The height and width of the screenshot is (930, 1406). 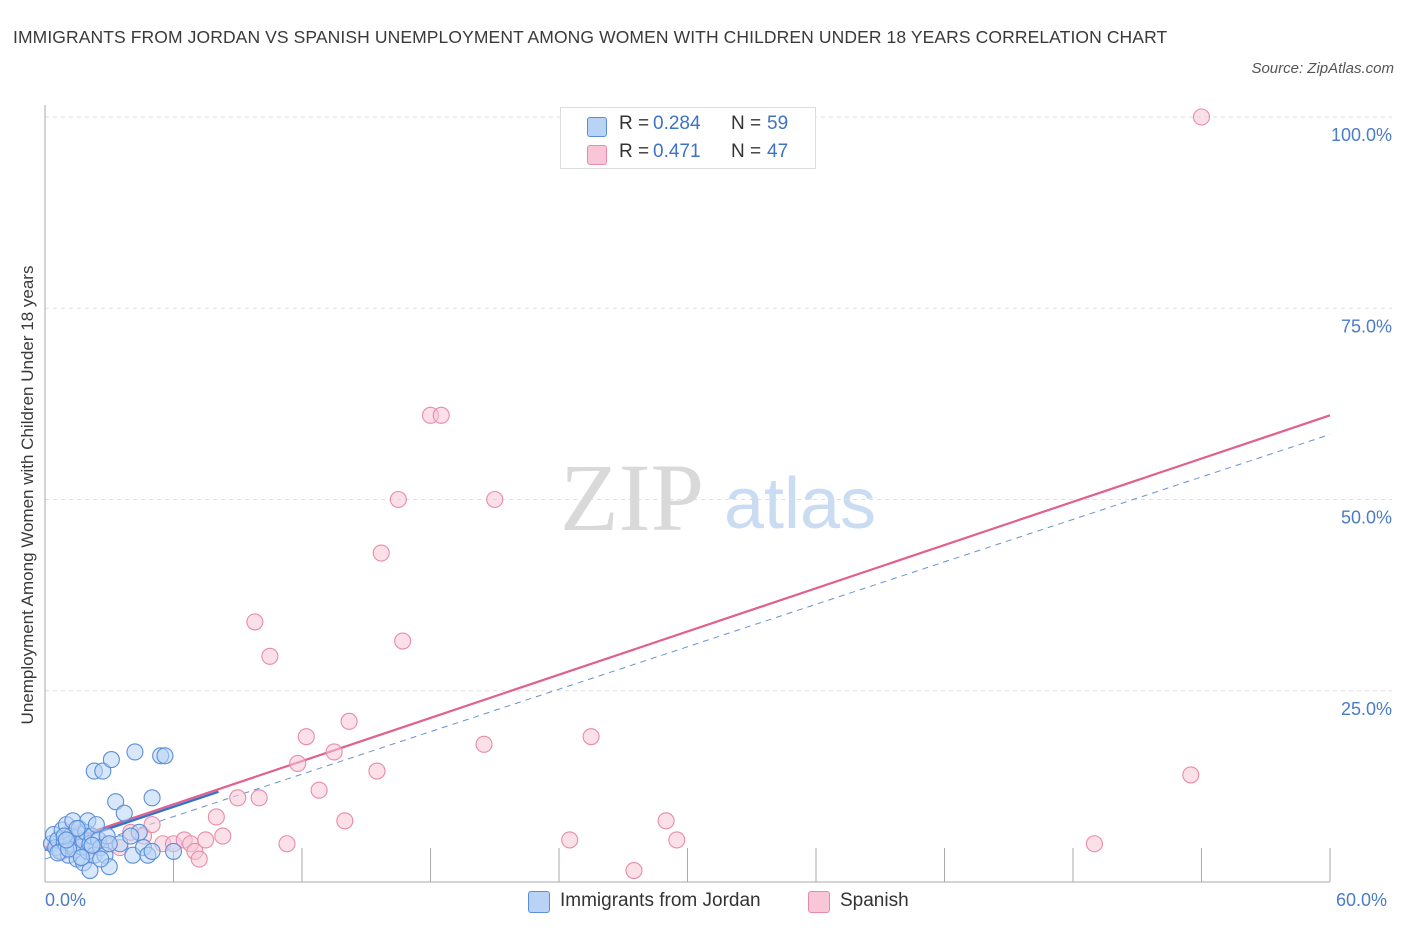 I want to click on n-value: 59, so click(x=778, y=123).